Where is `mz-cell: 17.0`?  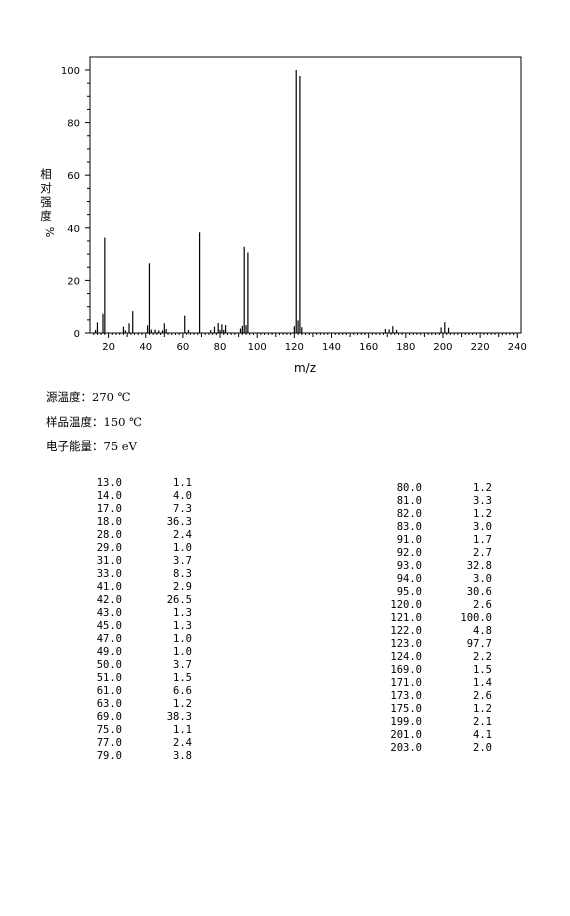
mz-cell: 17.0 is located at coordinates (109, 509).